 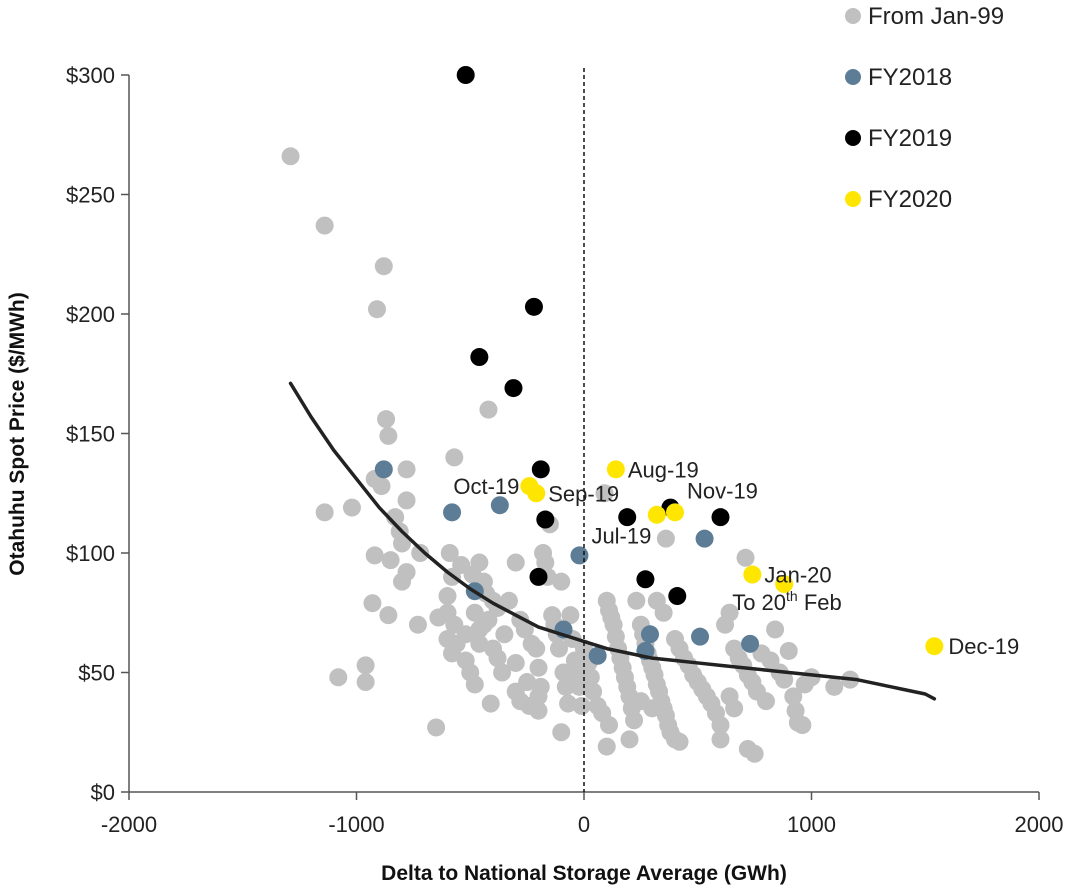 I want to click on y-tick-label: $200, so click(x=90, y=314).